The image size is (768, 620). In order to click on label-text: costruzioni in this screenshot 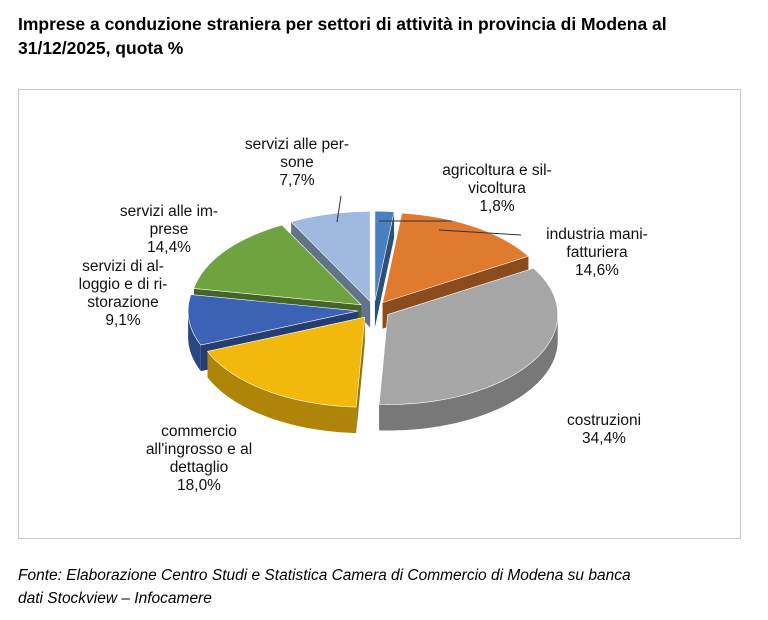, I will do `click(604, 420)`.